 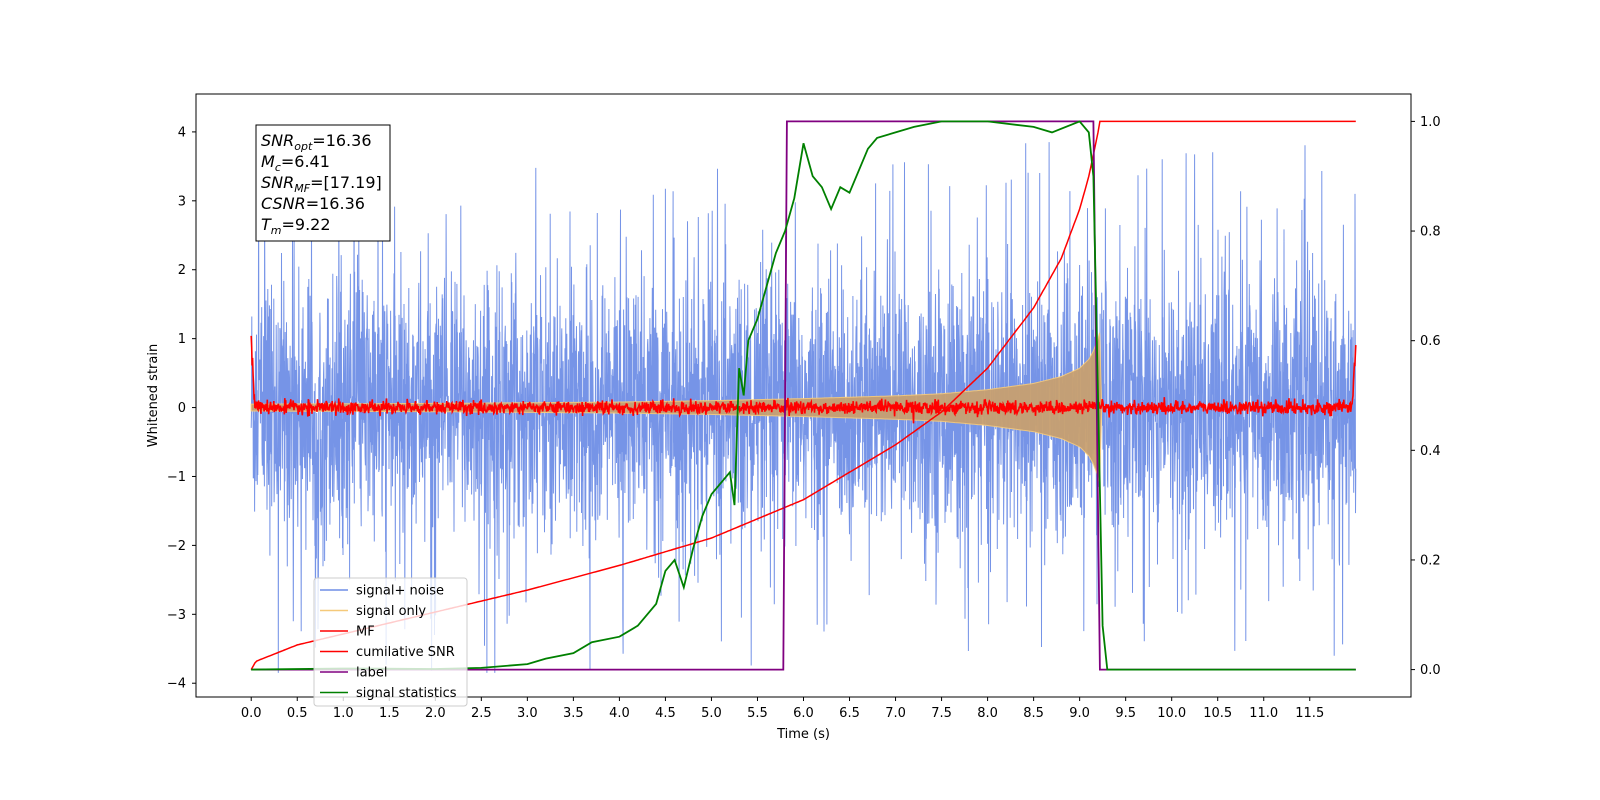 What do you see at coordinates (803, 713) in the screenshot?
I see `x-tick-label: 6.0` at bounding box center [803, 713].